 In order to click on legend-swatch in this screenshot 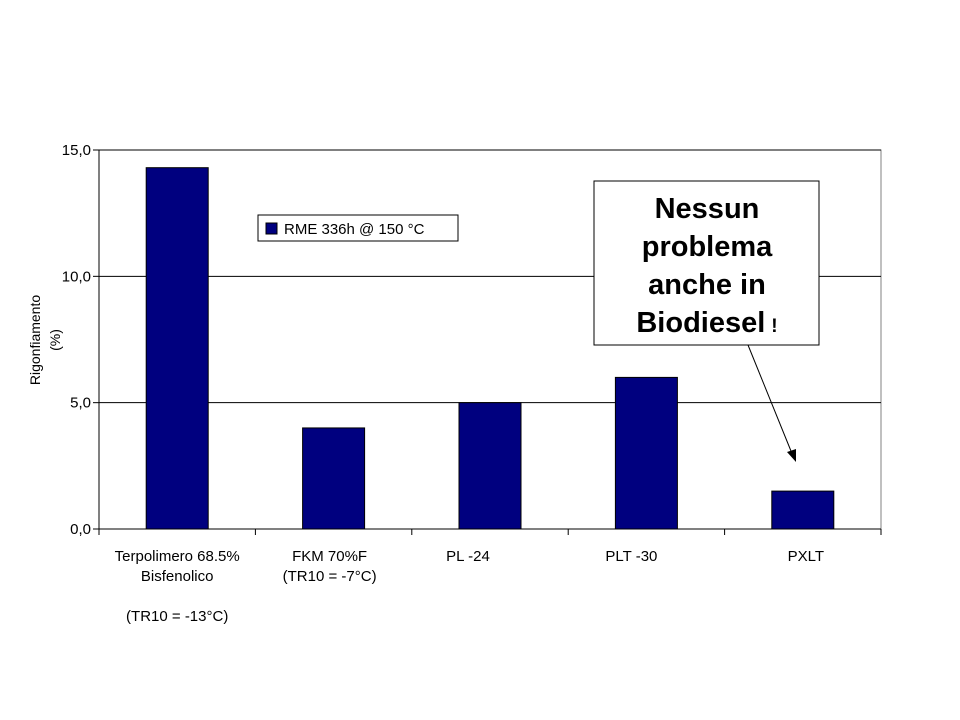, I will do `click(271, 228)`.